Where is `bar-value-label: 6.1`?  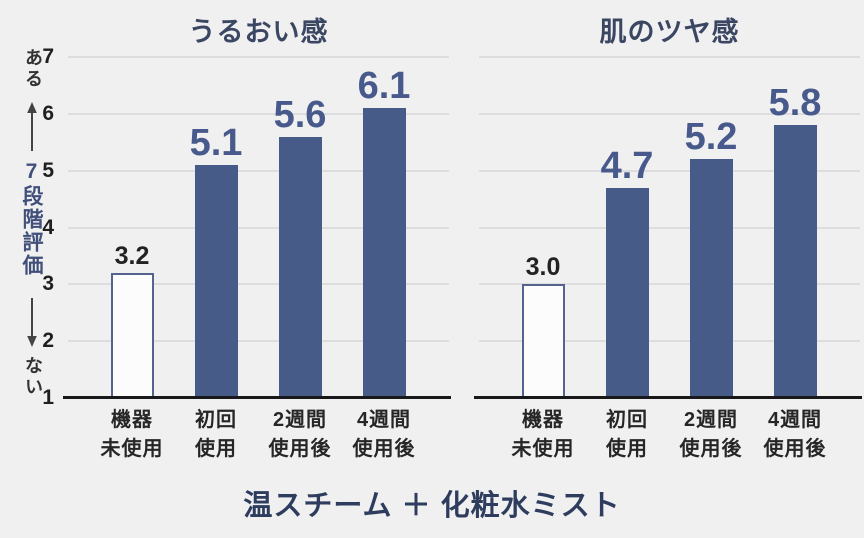 bar-value-label: 6.1 is located at coordinates (384, 86).